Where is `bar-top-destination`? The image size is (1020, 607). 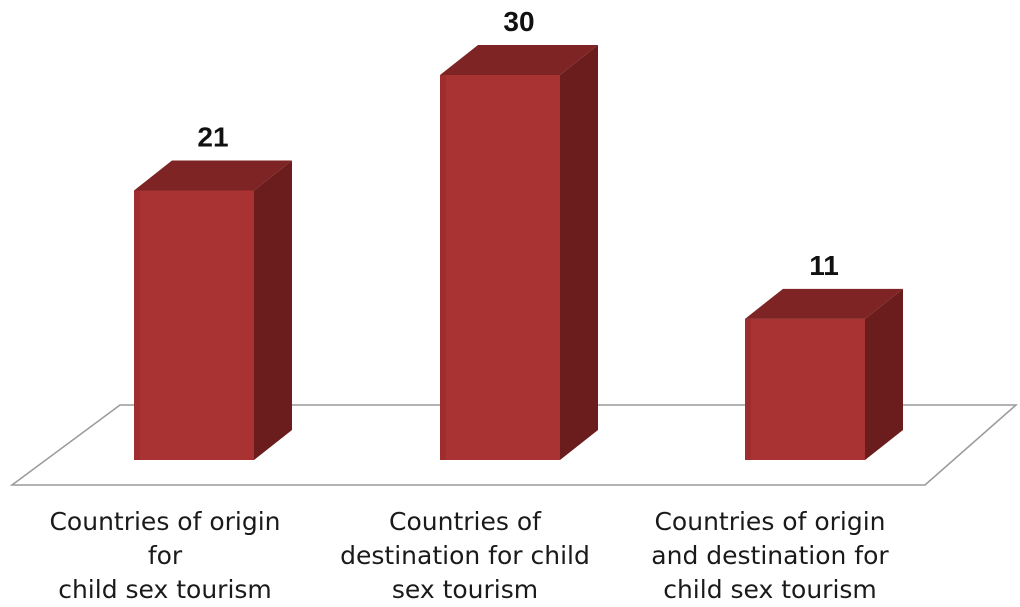 bar-top-destination is located at coordinates (519, 60).